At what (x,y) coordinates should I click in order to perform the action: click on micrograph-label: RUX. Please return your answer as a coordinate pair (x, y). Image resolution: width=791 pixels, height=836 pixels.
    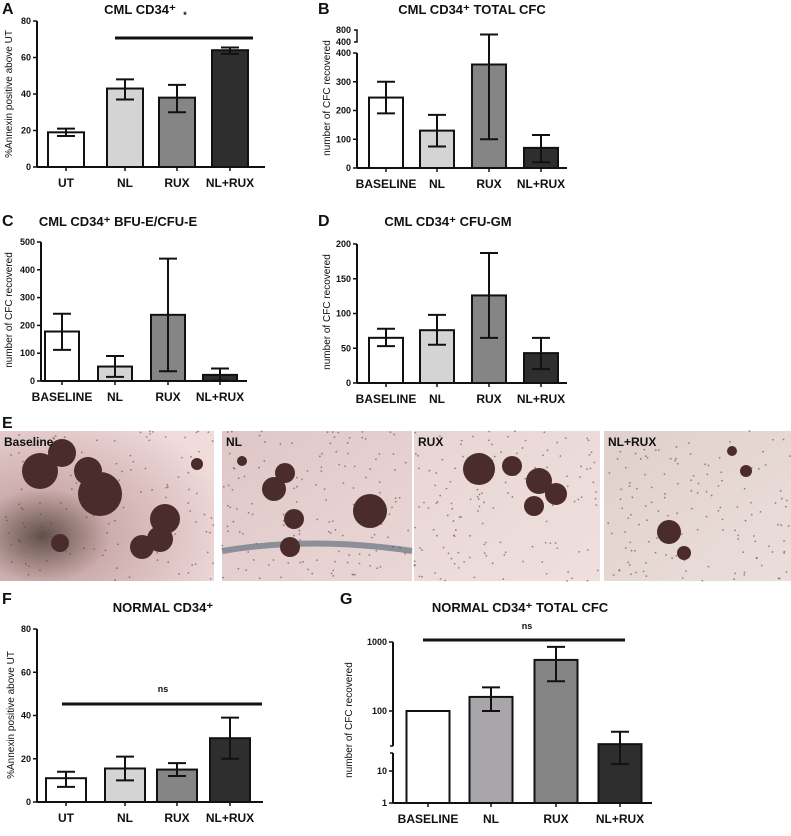
    Looking at the image, I should click on (430, 442).